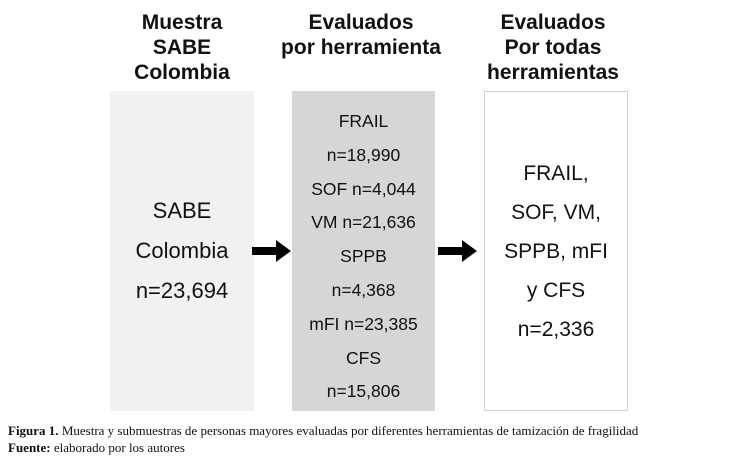 This screenshot has height=462, width=754. What do you see at coordinates (182, 47) in the screenshot?
I see `heading-muestra-sabe: Muestra SABE Colombia` at bounding box center [182, 47].